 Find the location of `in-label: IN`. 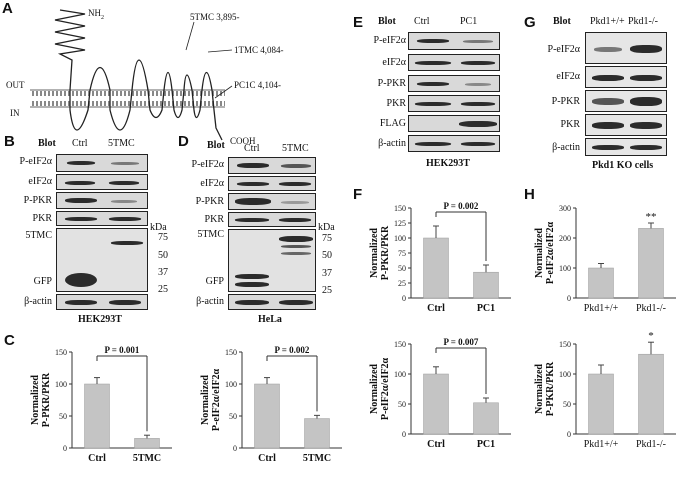

in-label: IN is located at coordinates (15, 113).